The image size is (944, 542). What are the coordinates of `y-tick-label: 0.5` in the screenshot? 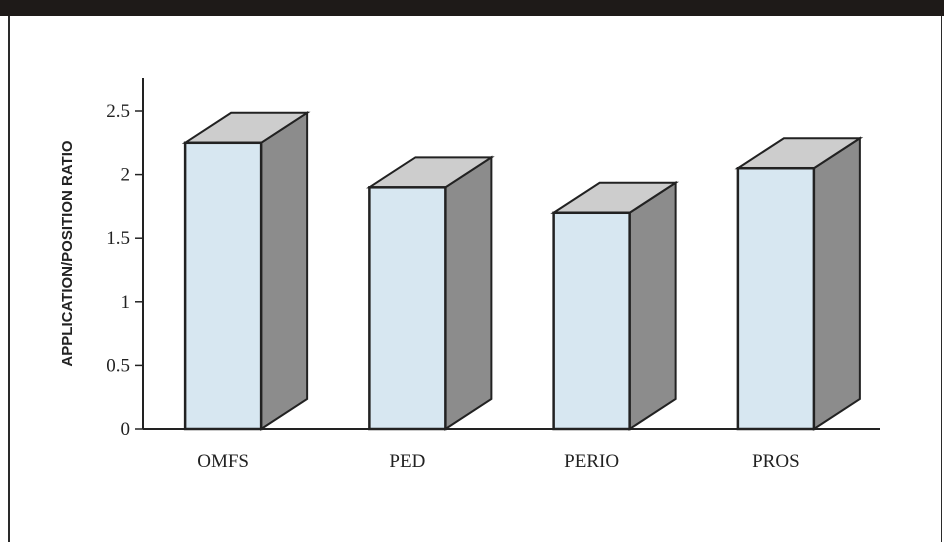 It's located at (118, 365).